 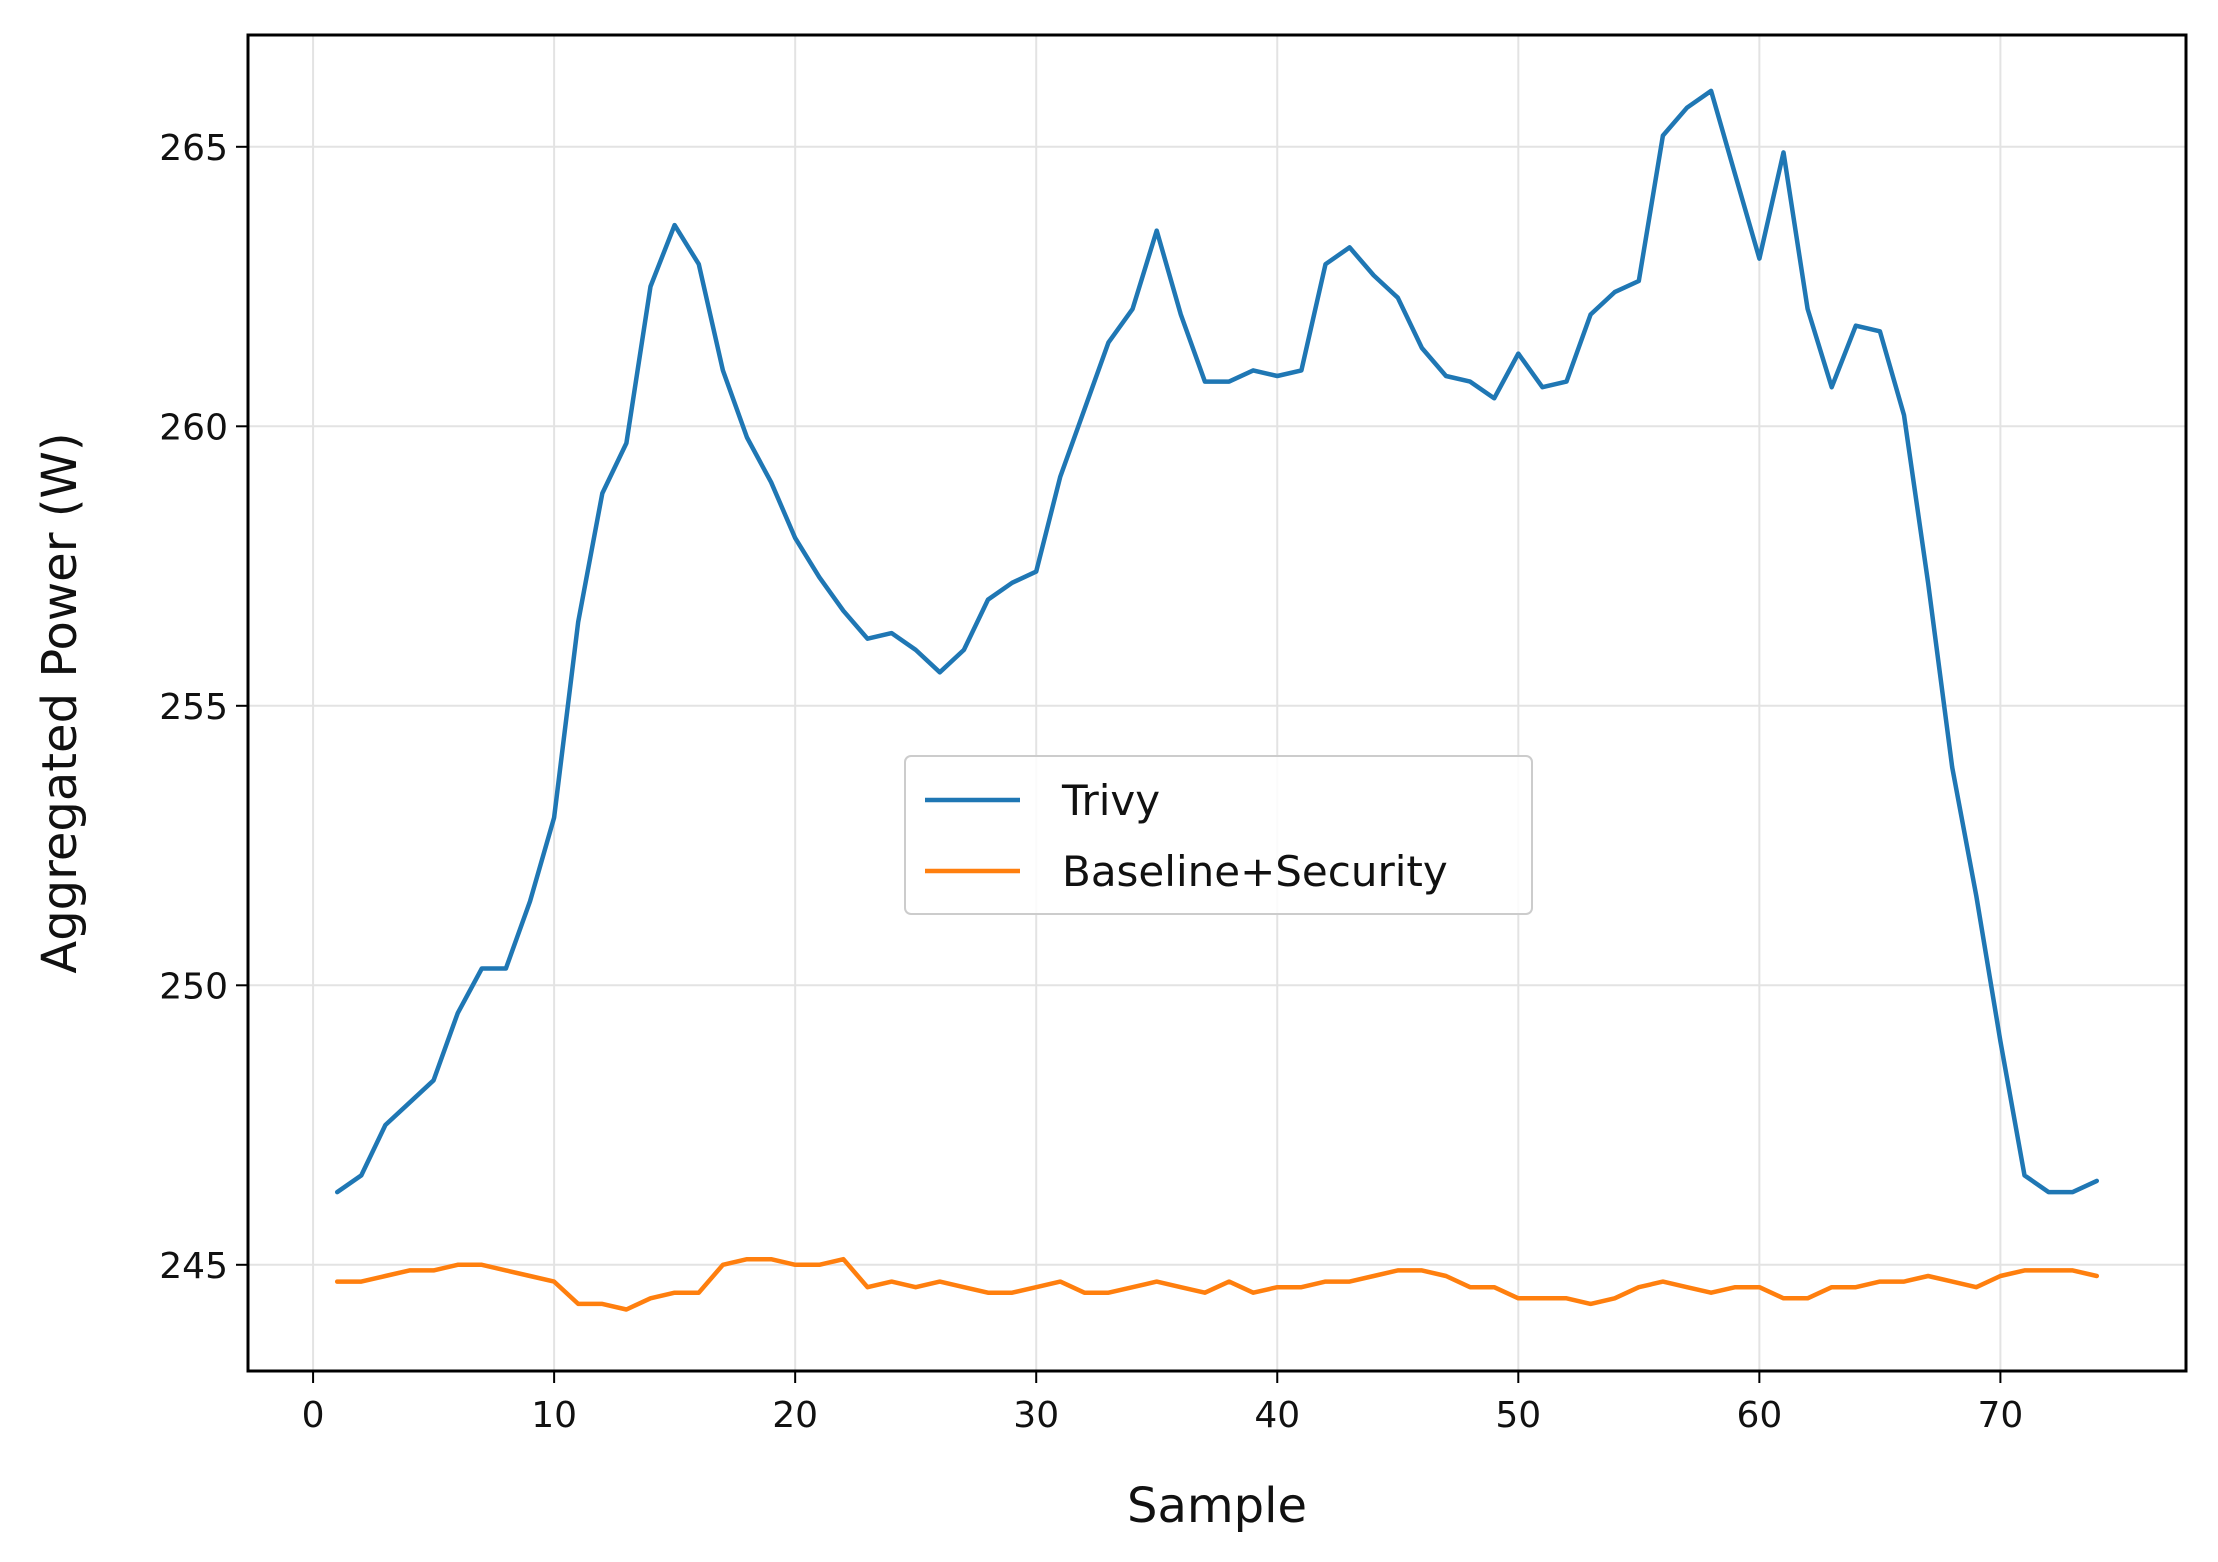 I want to click on y-axis-title: Aggregated Power (W), so click(x=60, y=702).